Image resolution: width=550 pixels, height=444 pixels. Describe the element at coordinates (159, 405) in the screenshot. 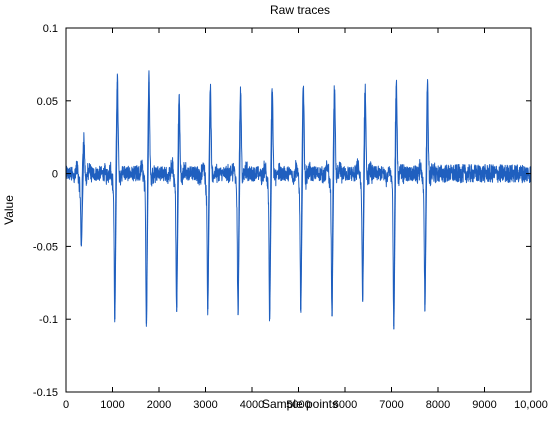

I see `x-tick-label: 2000` at that location.